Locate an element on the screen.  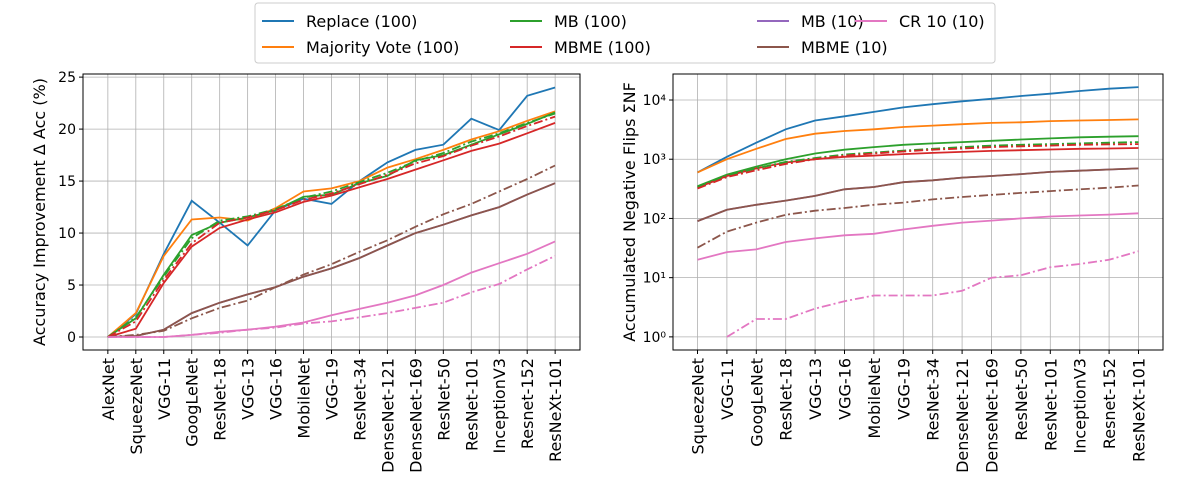
legend-box is located at coordinates (625, 33).